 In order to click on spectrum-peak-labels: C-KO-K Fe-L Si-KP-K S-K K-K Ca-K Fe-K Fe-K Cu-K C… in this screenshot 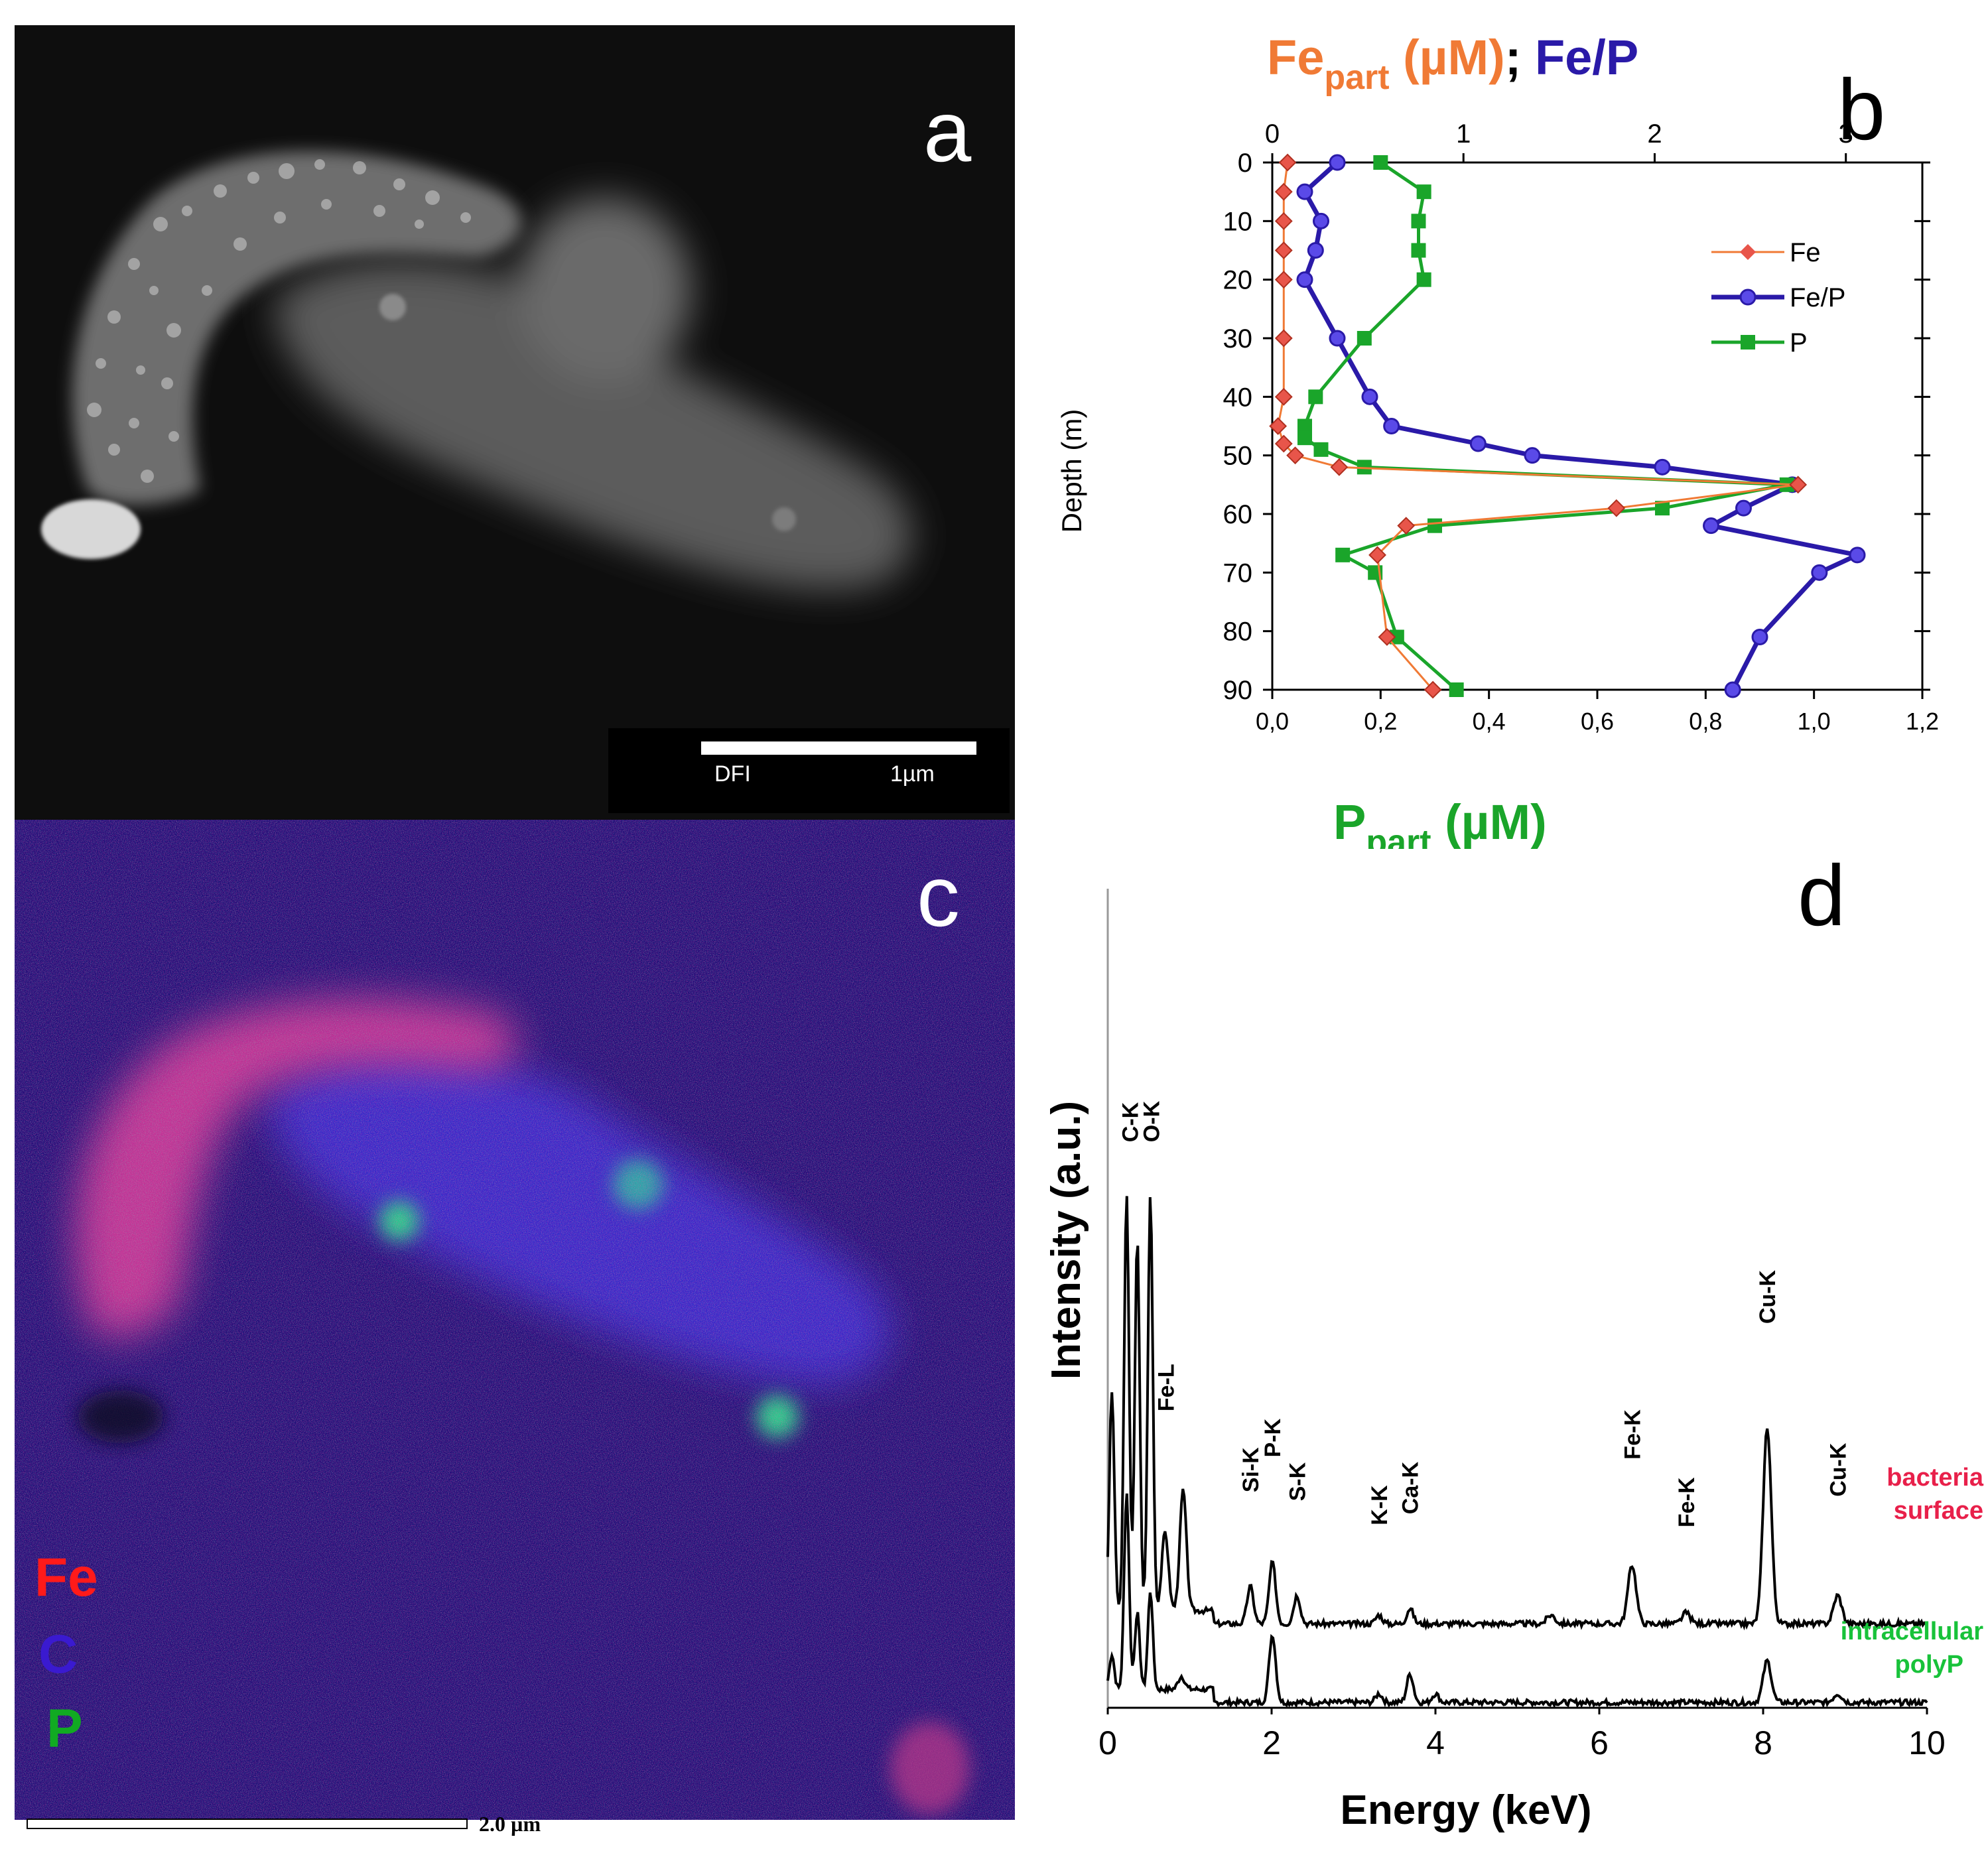, I will do `click(1484, 1313)`.